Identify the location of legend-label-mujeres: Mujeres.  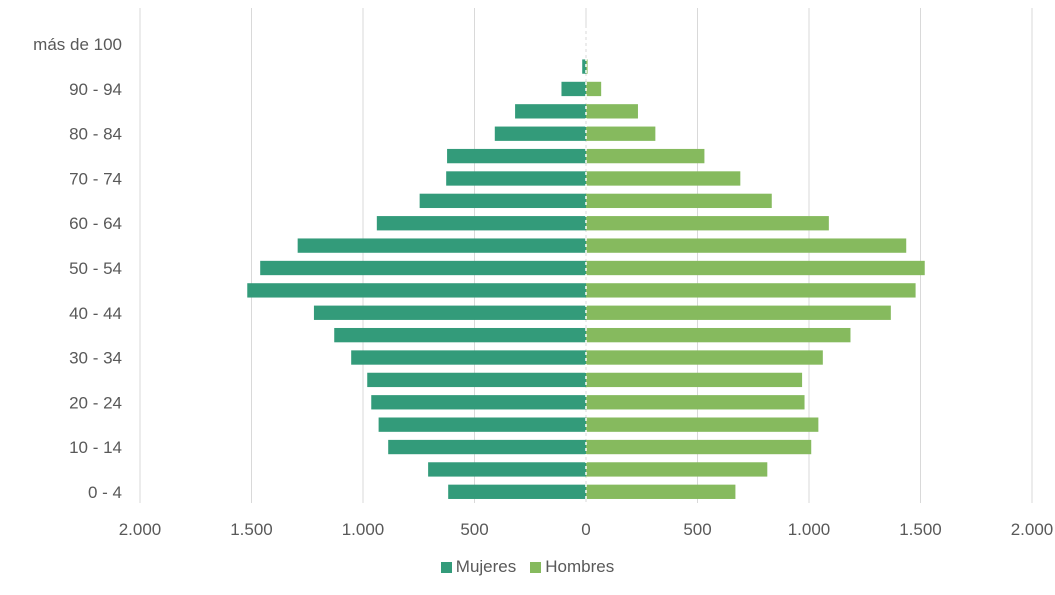
(486, 566).